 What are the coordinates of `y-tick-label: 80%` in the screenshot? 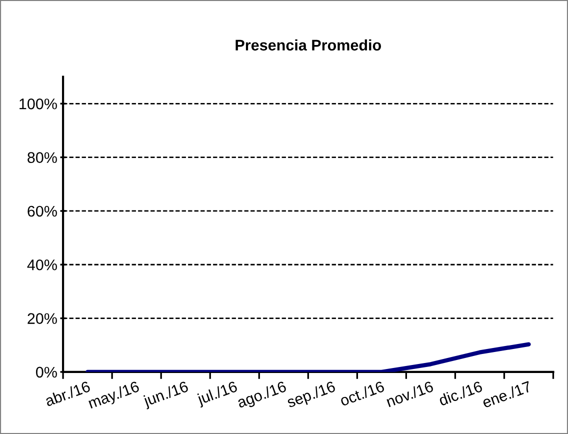 It's located at (42, 157).